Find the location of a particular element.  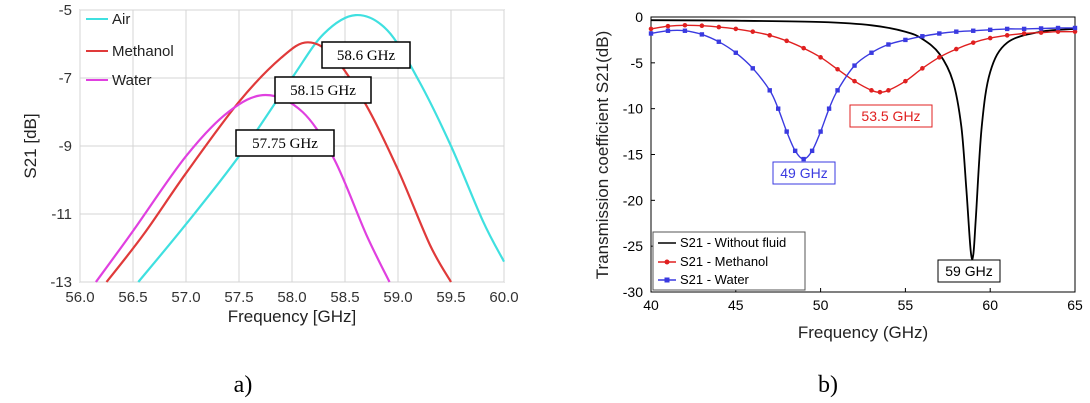

x-tick-b-1: 45 is located at coordinates (736, 305).